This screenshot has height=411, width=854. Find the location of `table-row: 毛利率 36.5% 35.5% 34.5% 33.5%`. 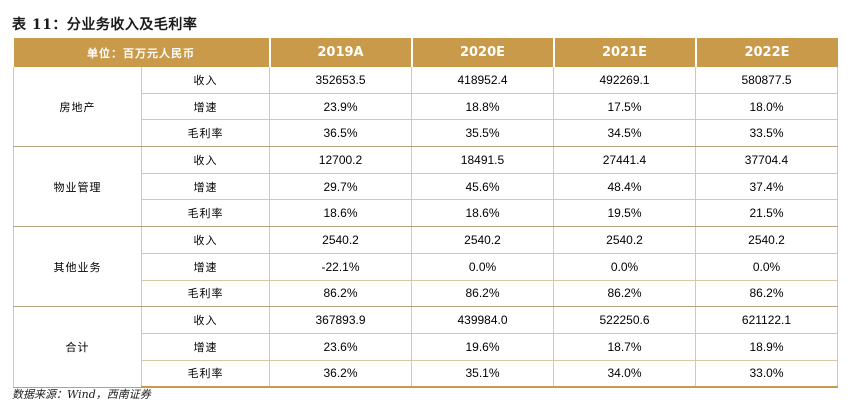

table-row: 毛利率 36.5% 35.5% 34.5% 33.5% is located at coordinates (426, 133).